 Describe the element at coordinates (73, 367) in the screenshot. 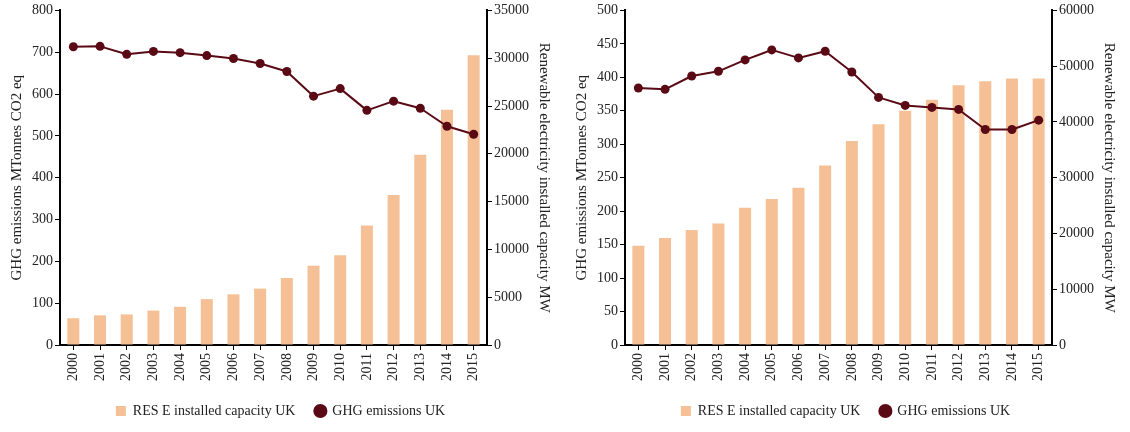

I see `x-tick-label: 2000` at that location.